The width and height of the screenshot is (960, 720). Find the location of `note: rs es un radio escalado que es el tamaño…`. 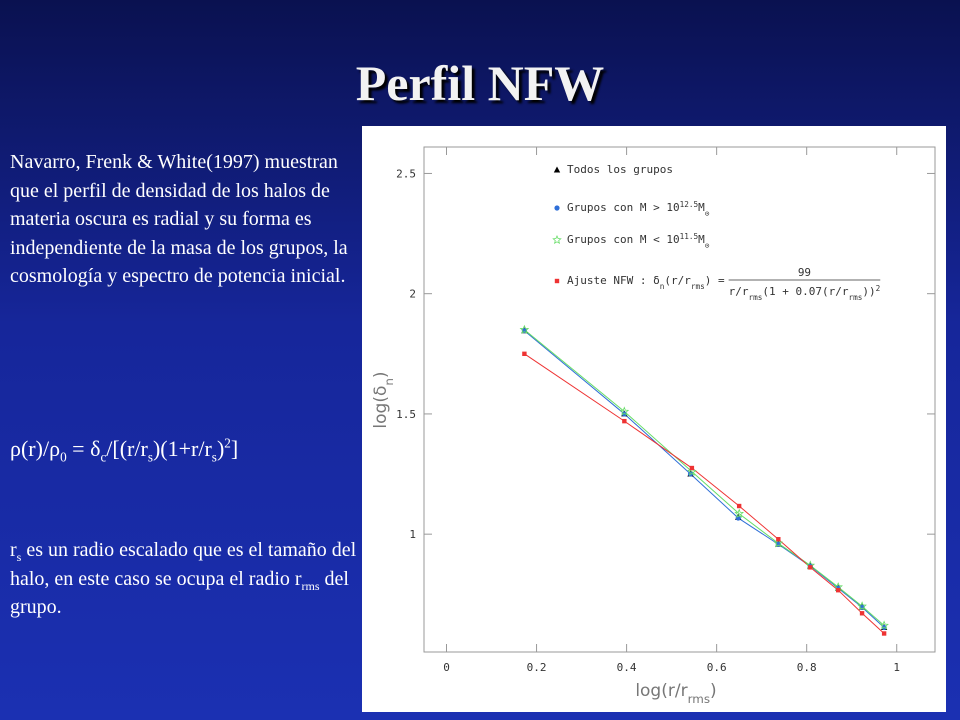

note: rs es un radio escalado que es el tamaño… is located at coordinates (185, 579).